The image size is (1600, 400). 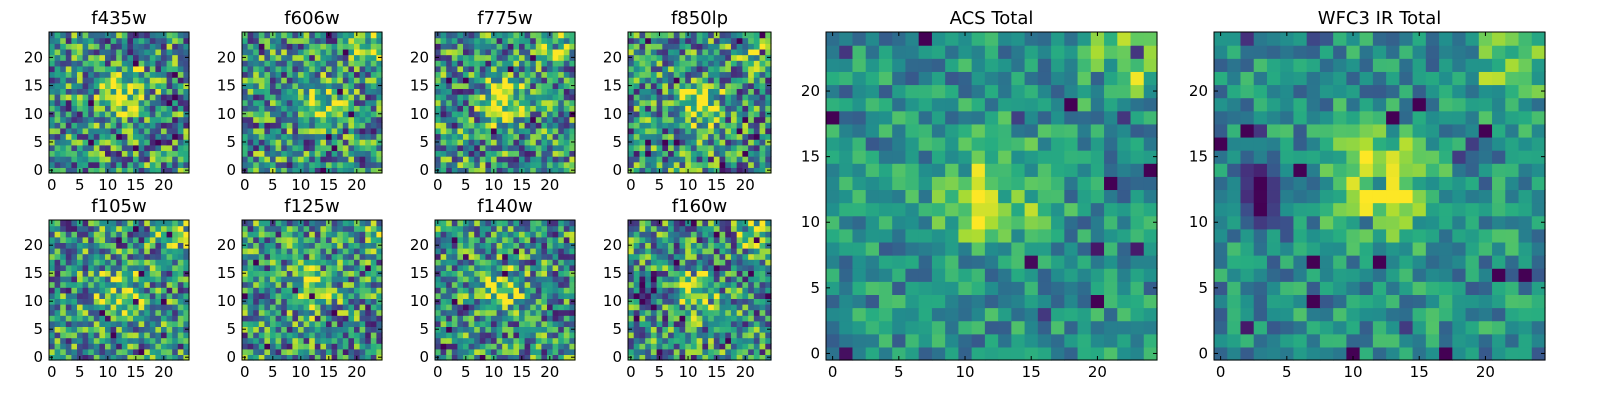 I want to click on x-tick-label: 0, so click(x=52, y=372).